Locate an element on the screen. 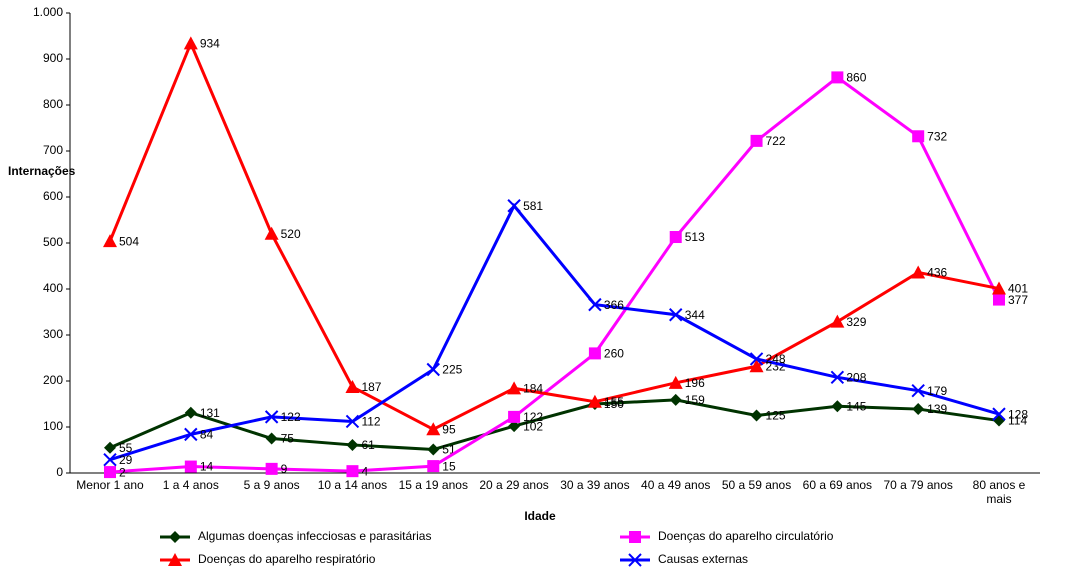 This screenshot has width=1081, height=569. data-label: 225 is located at coordinates (452, 370).